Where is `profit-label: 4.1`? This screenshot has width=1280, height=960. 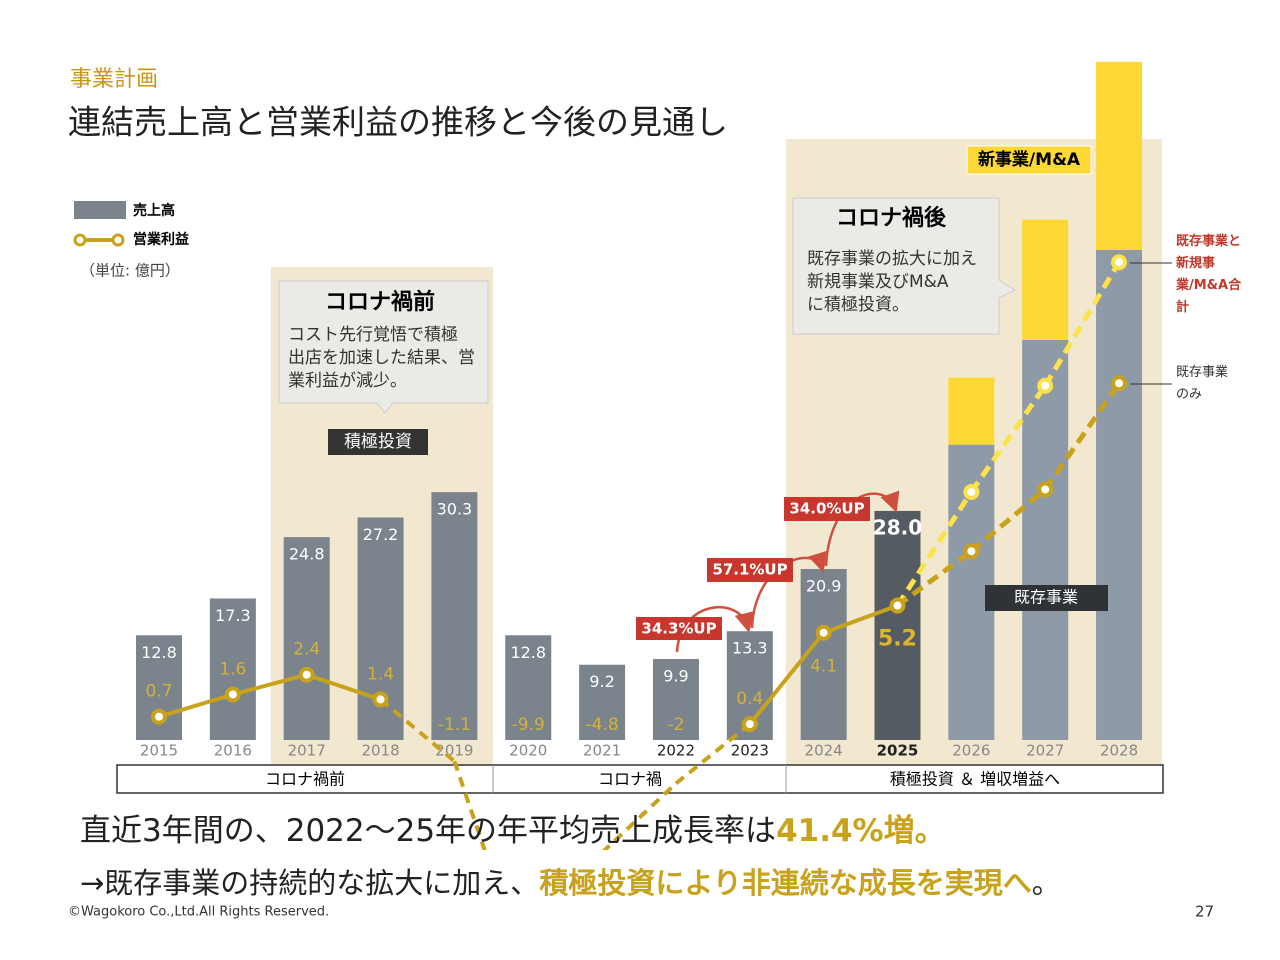 profit-label: 4.1 is located at coordinates (823, 667).